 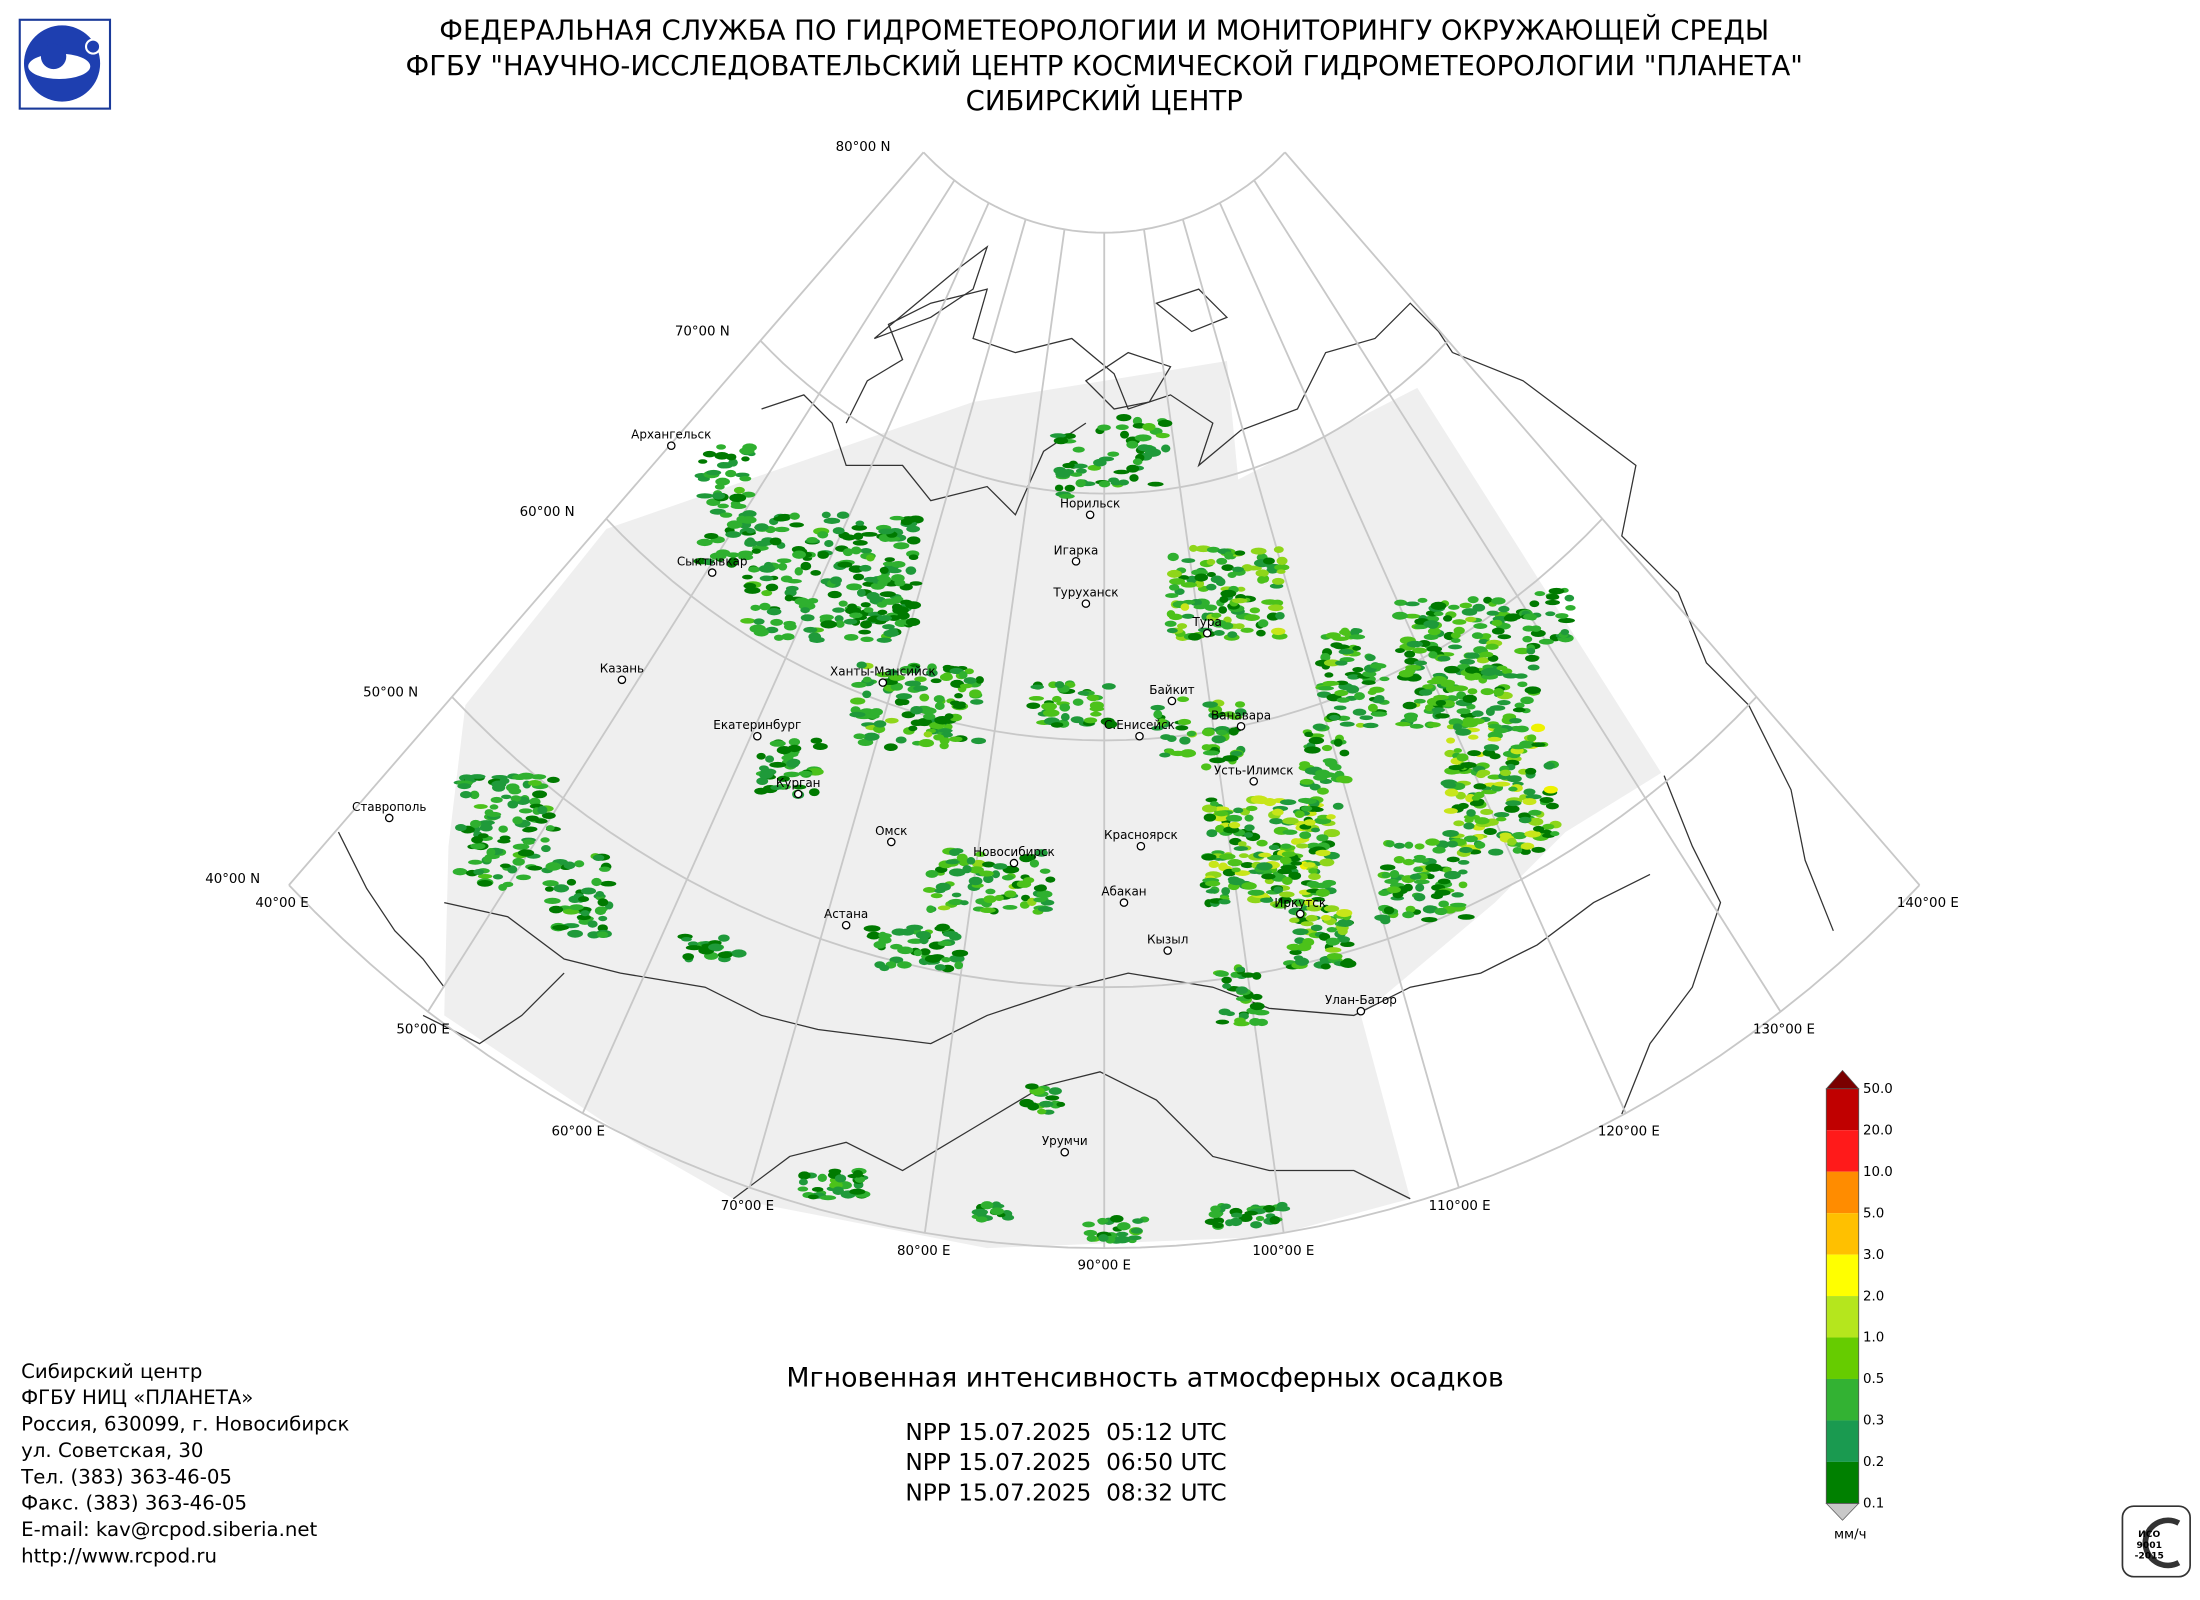 What do you see at coordinates (1842, 1317) in the screenshot?
I see `legend-swatch` at bounding box center [1842, 1317].